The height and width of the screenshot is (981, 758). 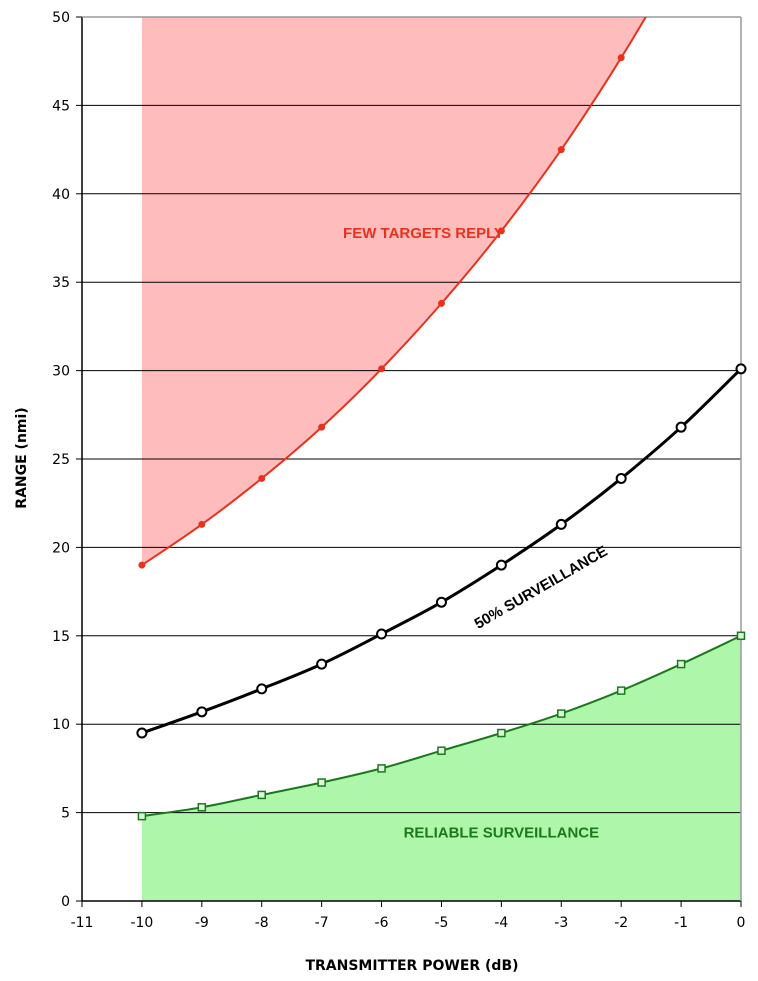 I want to click on y-tick-label: 35, so click(x=61, y=283).